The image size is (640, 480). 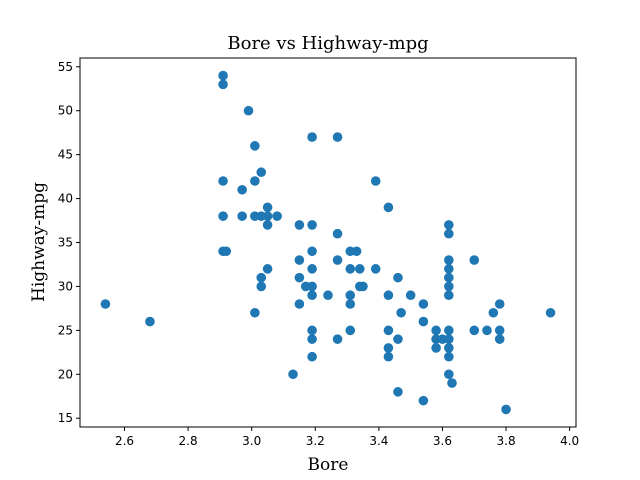 I want to click on x-axis-label: Bore, so click(x=328, y=465).